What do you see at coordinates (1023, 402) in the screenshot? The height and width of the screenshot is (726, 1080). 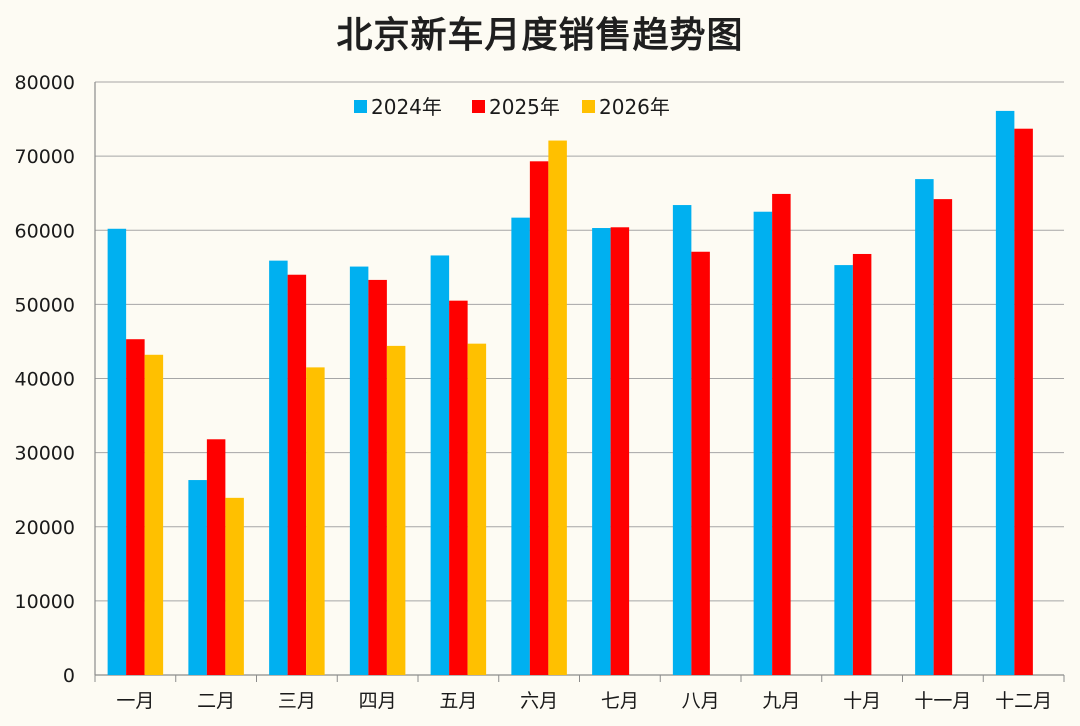 I see `bar-2025年-十二月` at bounding box center [1023, 402].